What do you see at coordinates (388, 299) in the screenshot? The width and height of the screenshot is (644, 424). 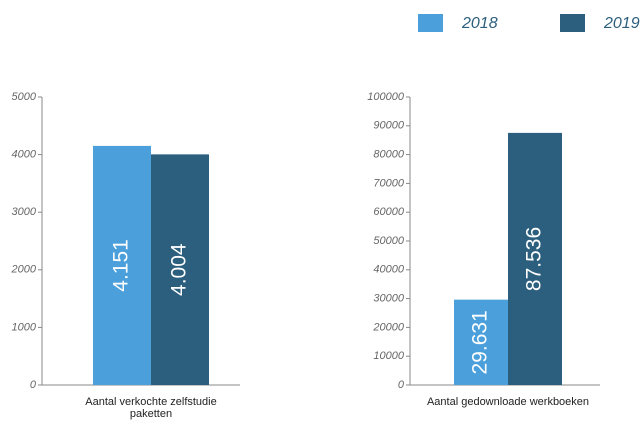 I see `y-tick-label: 30000` at bounding box center [388, 299].